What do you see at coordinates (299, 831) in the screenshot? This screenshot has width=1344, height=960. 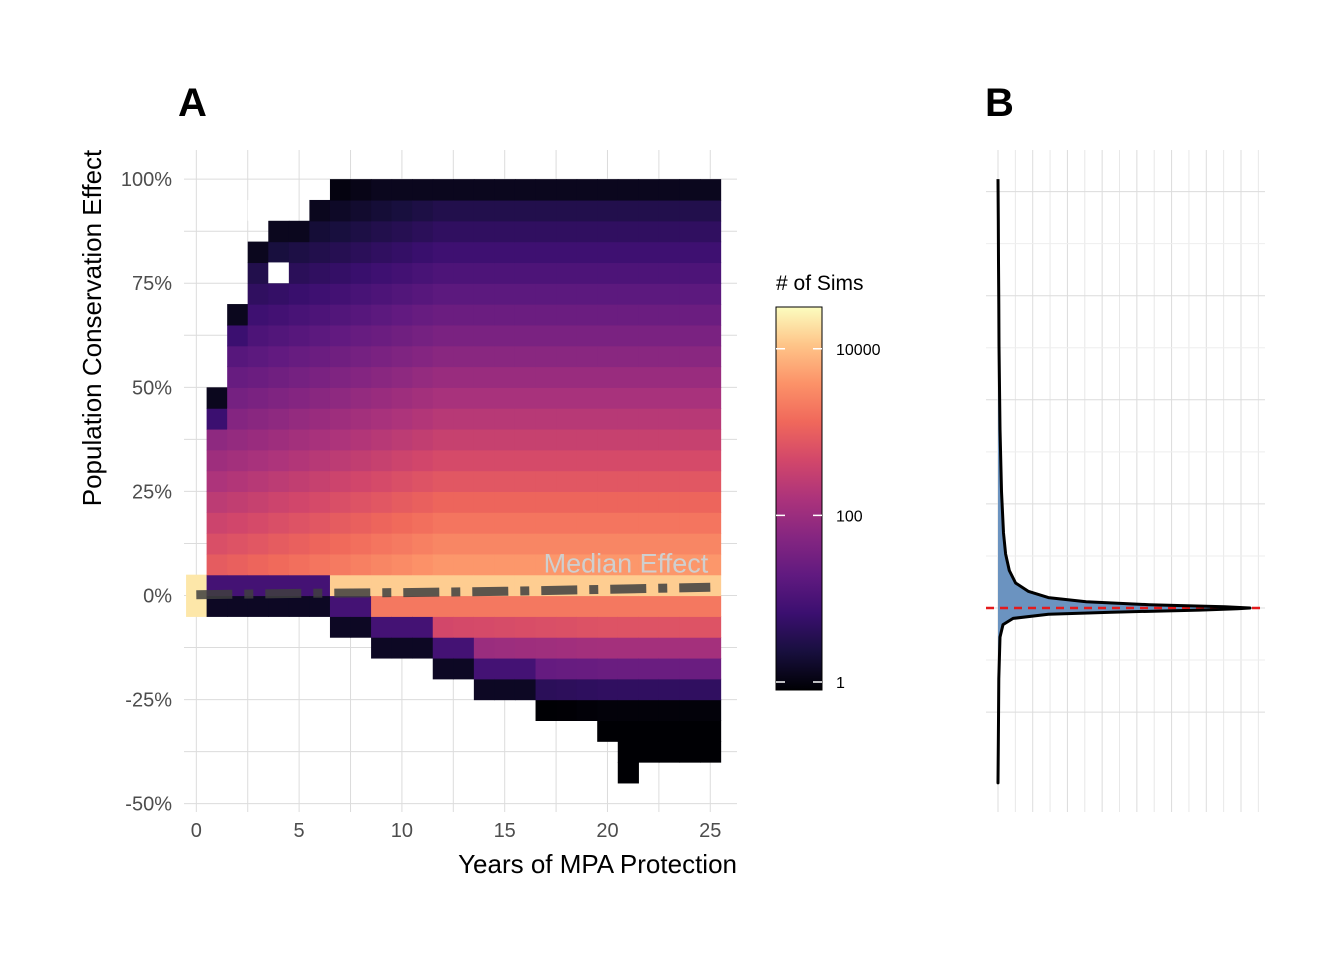 I see `x-tick-label: 5` at bounding box center [299, 831].